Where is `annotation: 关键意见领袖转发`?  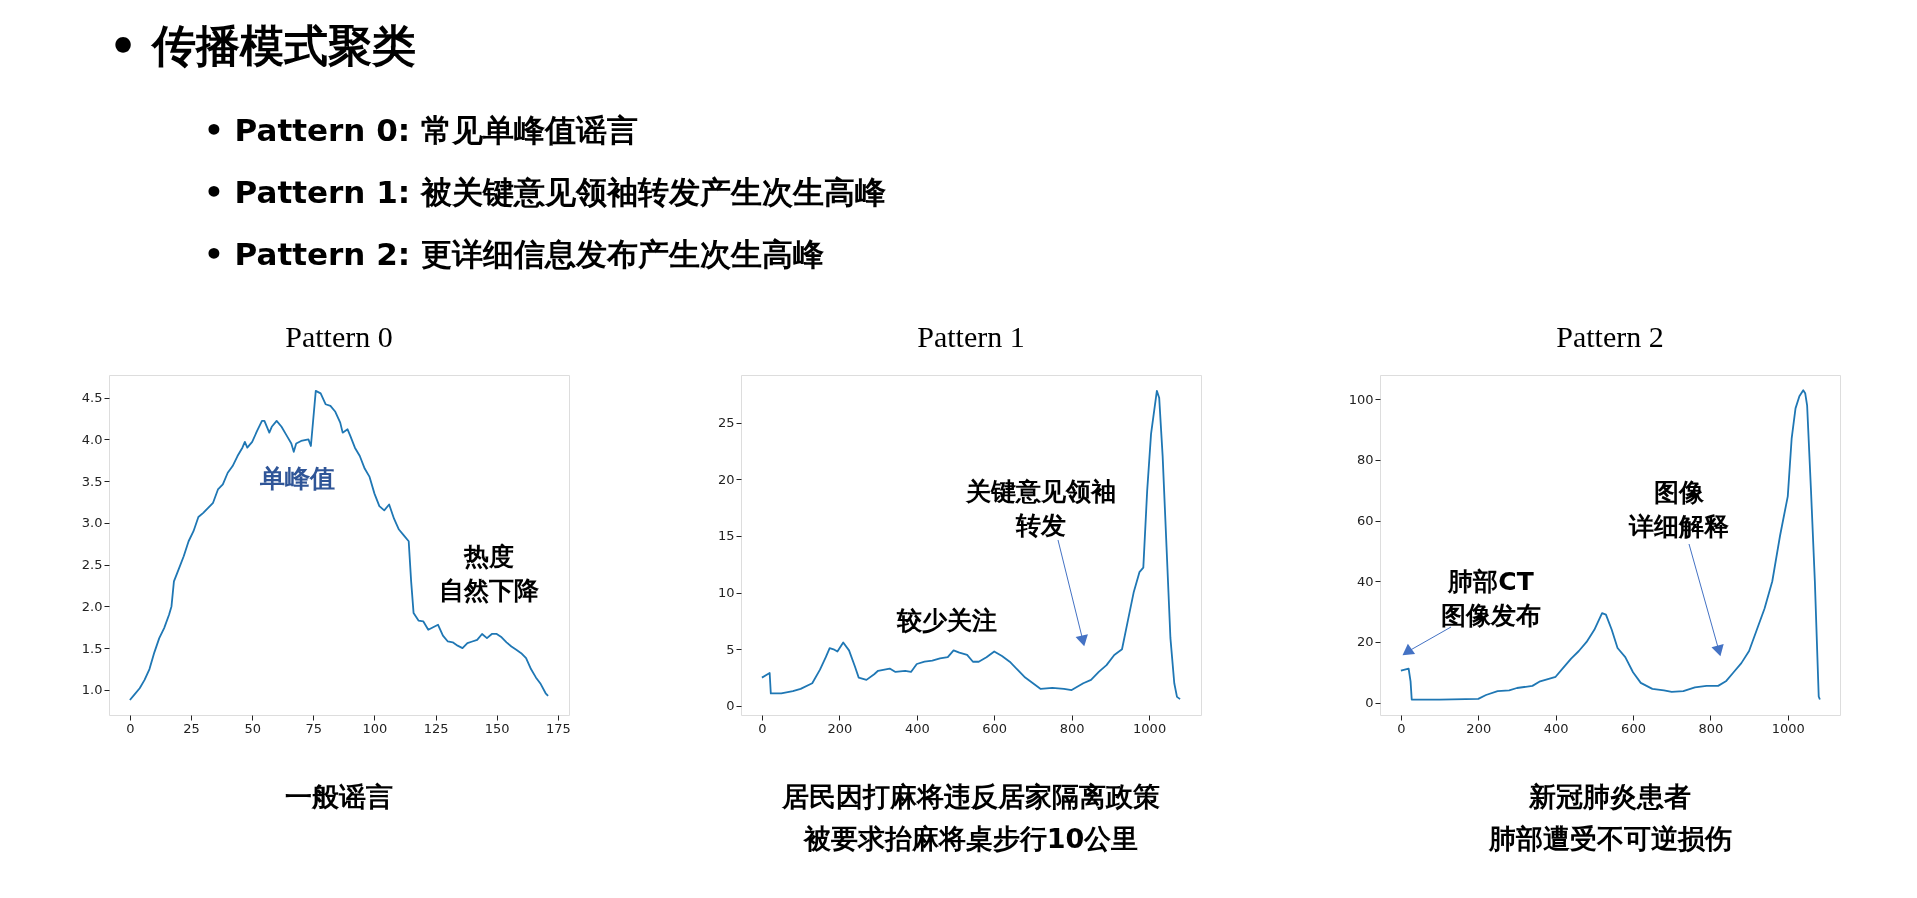
annotation: 关键意见领袖转发 is located at coordinates (1040, 508).